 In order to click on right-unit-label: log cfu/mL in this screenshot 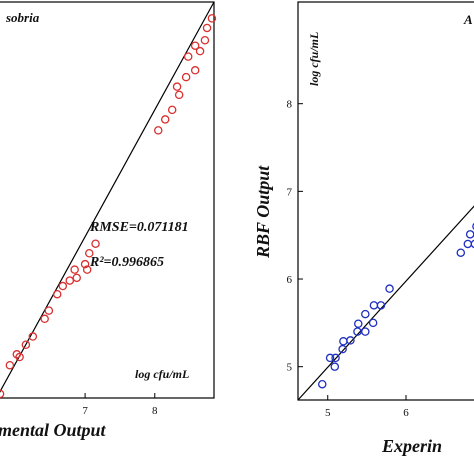, I will do `click(314, 59)`.